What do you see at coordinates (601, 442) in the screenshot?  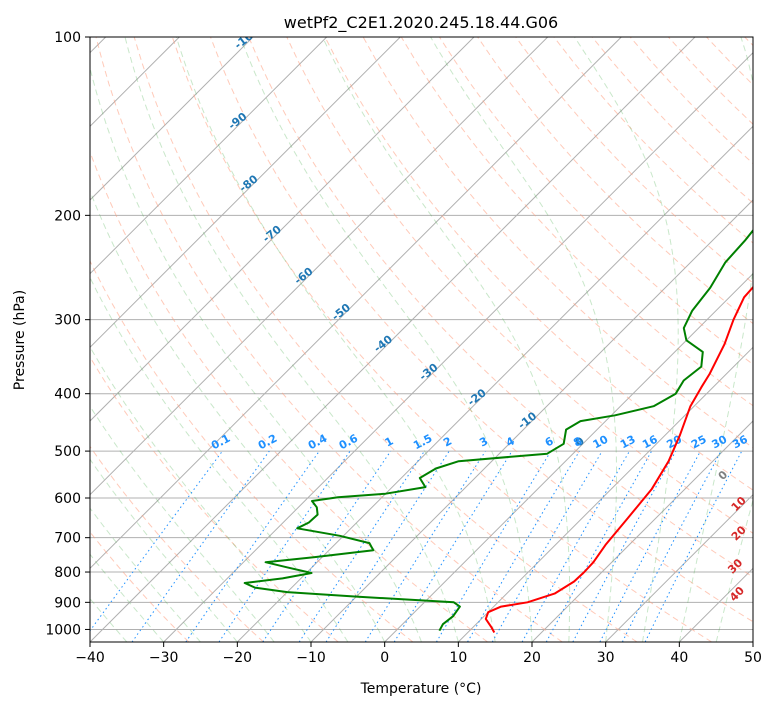 I see `mixing-ratio-label: 10` at bounding box center [601, 442].